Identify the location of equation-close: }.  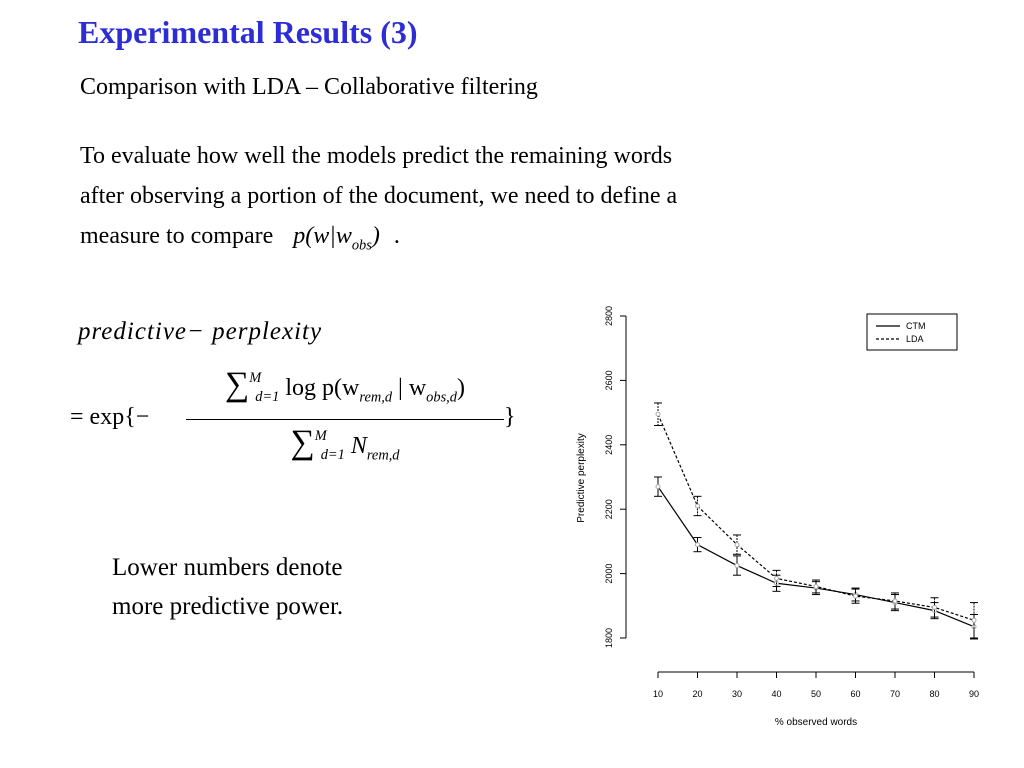
(510, 417).